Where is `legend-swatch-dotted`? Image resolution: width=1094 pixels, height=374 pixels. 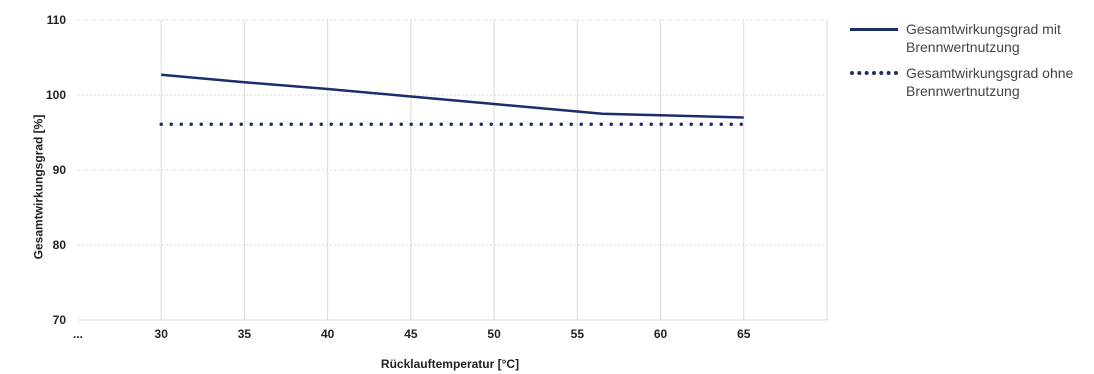
legend-swatch-dotted is located at coordinates (876, 73).